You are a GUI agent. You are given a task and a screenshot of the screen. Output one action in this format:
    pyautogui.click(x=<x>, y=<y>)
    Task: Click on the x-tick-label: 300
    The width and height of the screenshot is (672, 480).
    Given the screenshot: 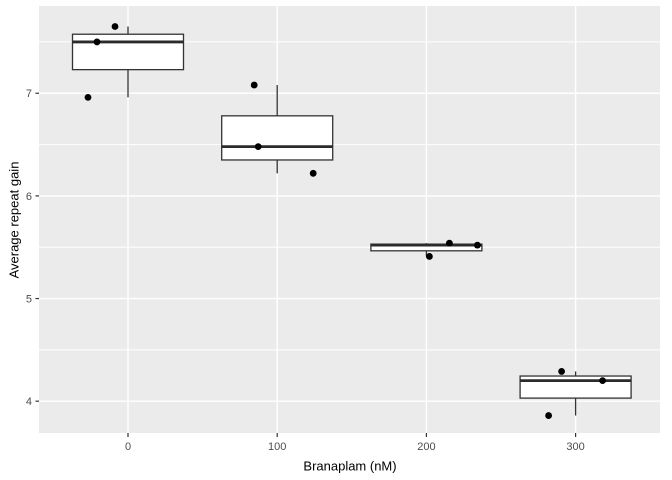 What is the action you would take?
    pyautogui.click(x=575, y=447)
    